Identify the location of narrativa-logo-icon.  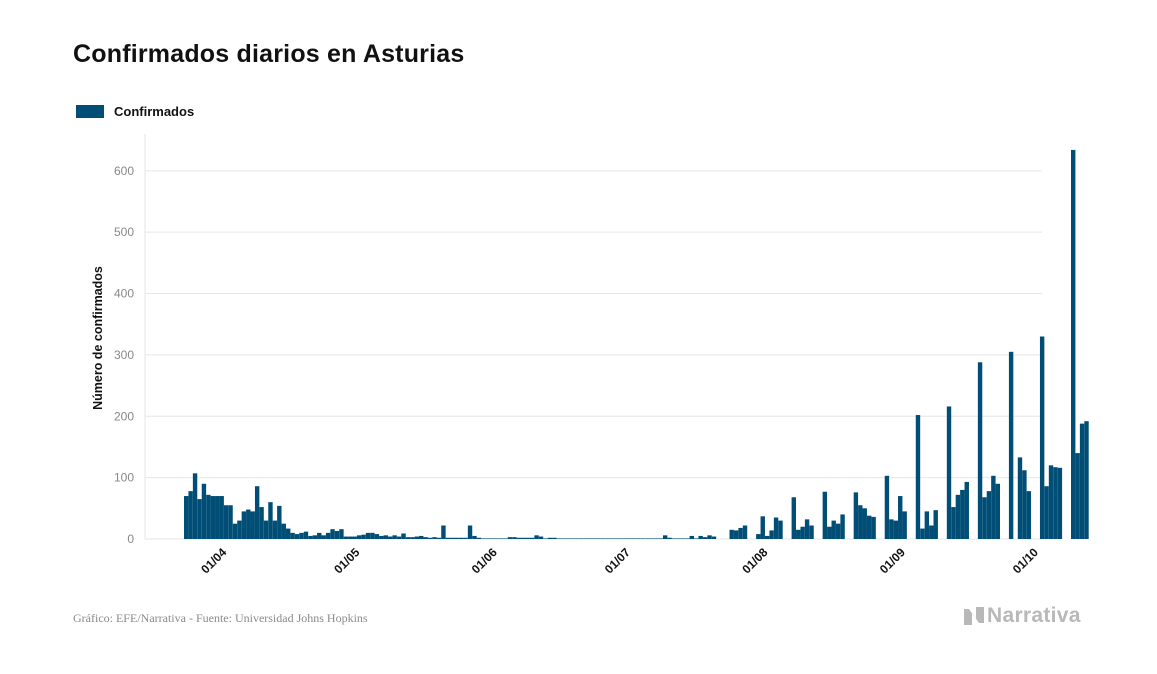
(974, 616).